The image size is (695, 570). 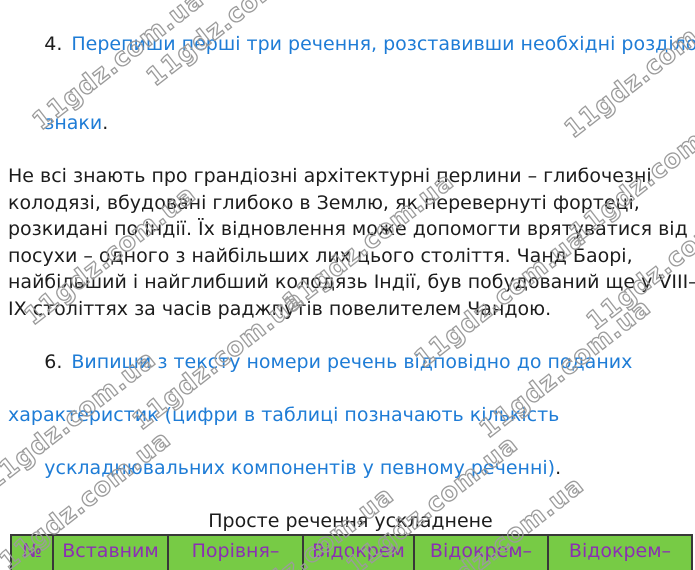 What do you see at coordinates (235, 551) in the screenshot?
I see `column-header-comparative-turn: Порівня– льним зворотом` at bounding box center [235, 551].